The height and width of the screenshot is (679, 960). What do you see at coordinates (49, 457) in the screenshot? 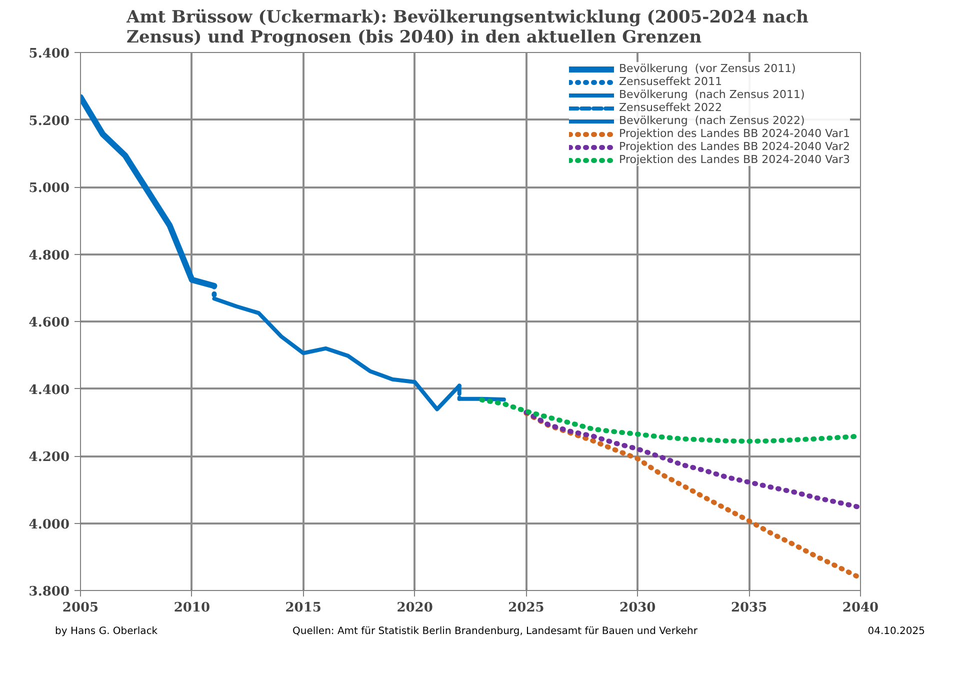
I see `y-tick-label: 4.200` at bounding box center [49, 457].